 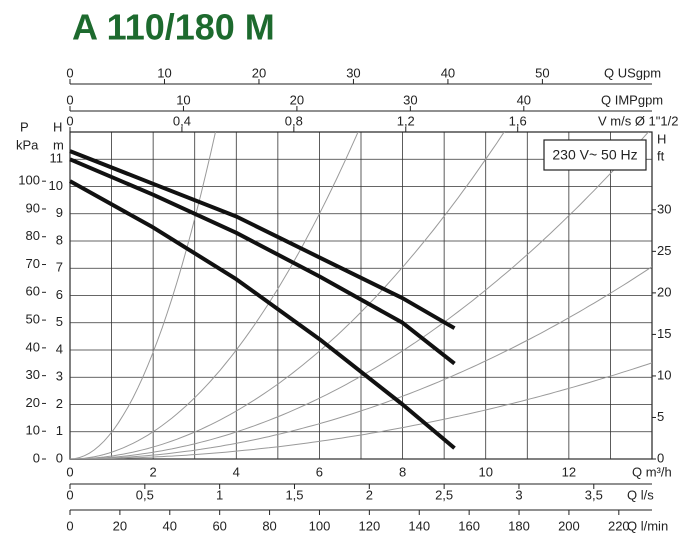 I want to click on y-tick-label: 25, so click(x=664, y=250).